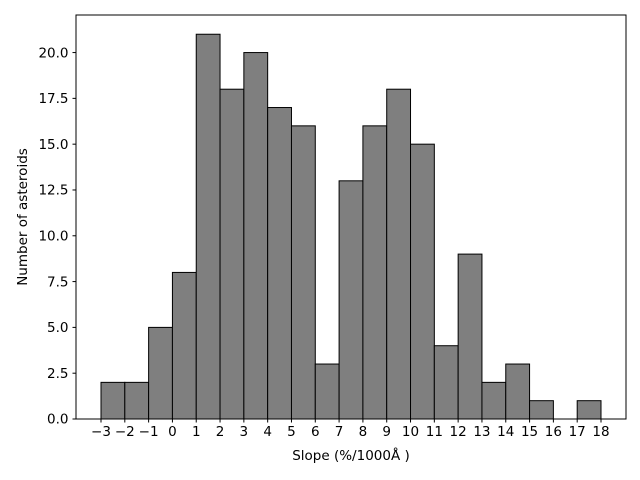  Describe the element at coordinates (553, 432) in the screenshot. I see `x-tick-label: 16` at that location.